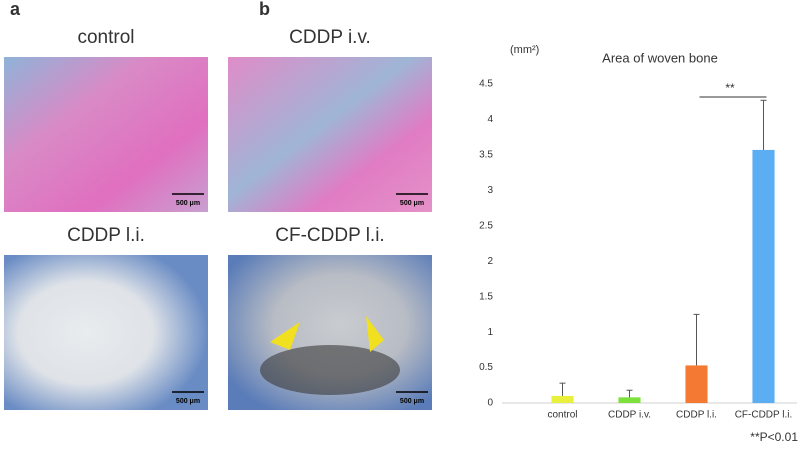 Image resolution: width=803 pixels, height=450 pixels. What do you see at coordinates (105, 37) in the screenshot?
I see `image-title: control` at bounding box center [105, 37].